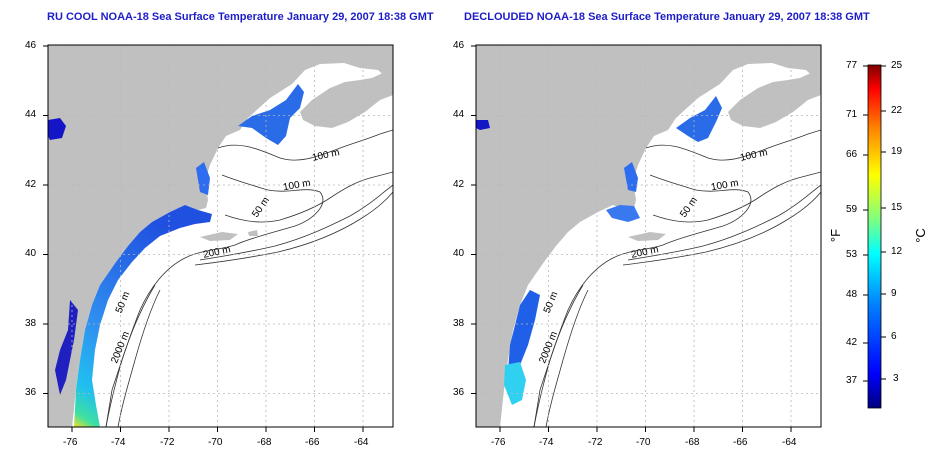 This screenshot has height=475, width=950. I want to click on sst-nj-coast, so click(524, 331).